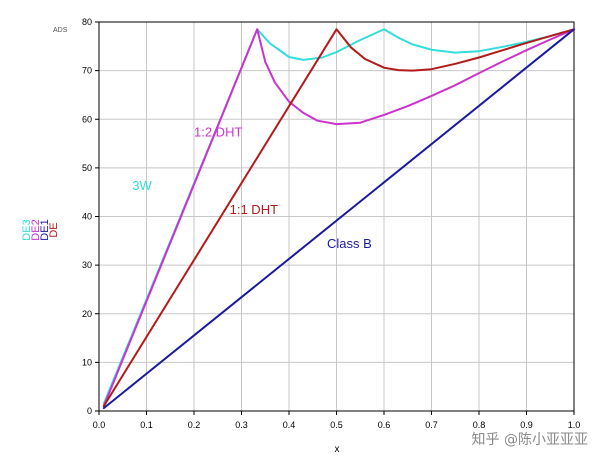 The height and width of the screenshot is (466, 600). Describe the element at coordinates (574, 425) in the screenshot. I see `x-tick-label: 1.0` at that location.